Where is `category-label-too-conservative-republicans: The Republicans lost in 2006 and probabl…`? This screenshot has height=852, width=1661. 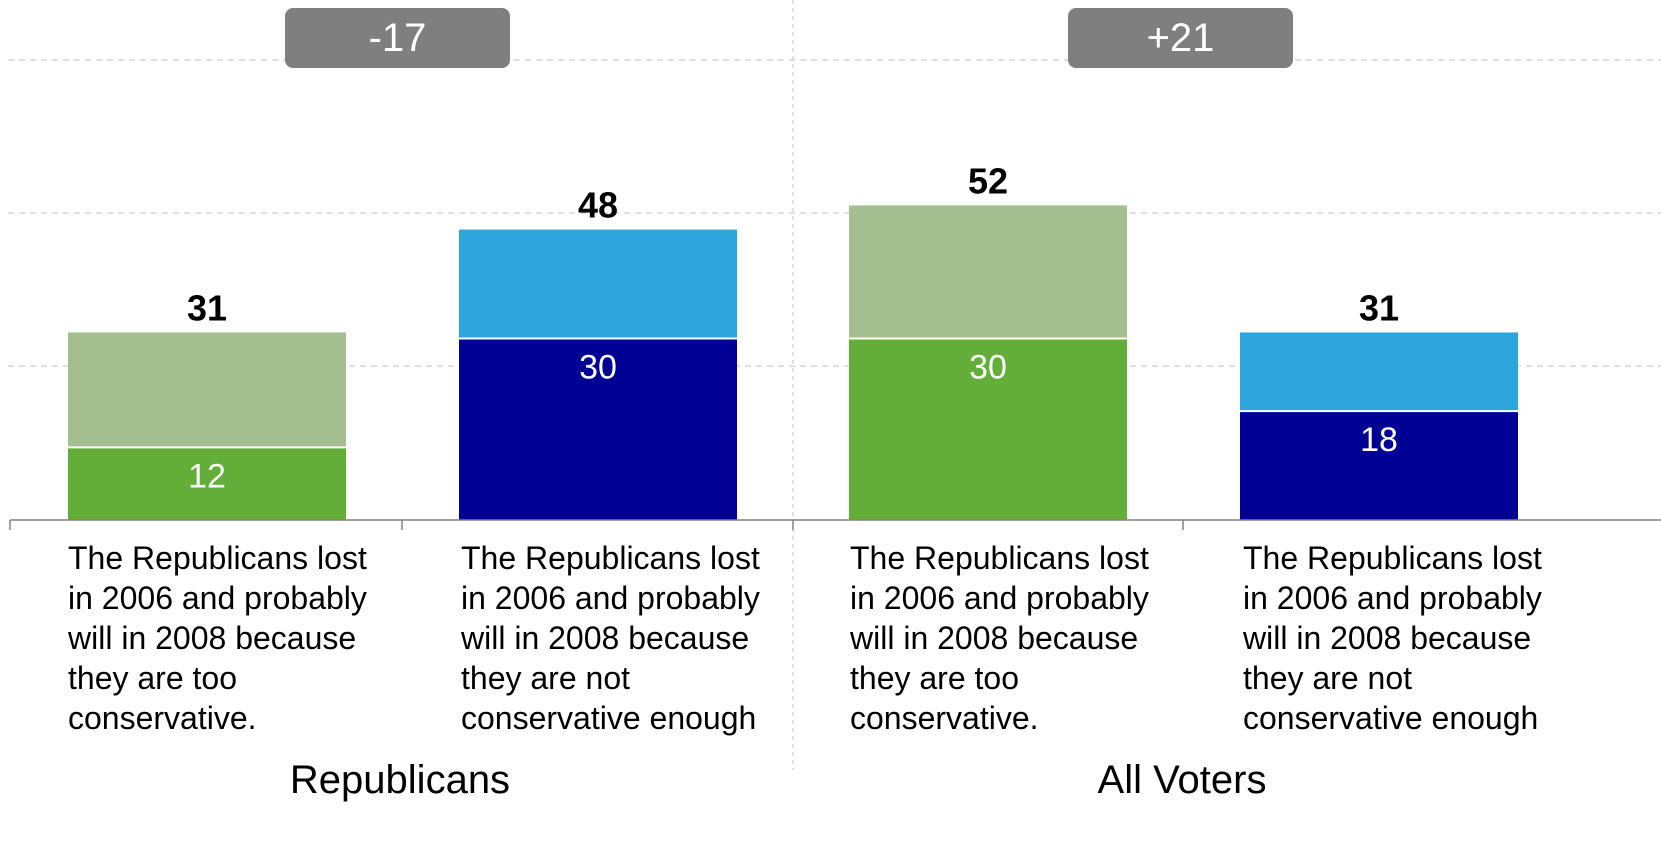 category-label-too-conservative-republicans: The Republicans lost in 2006 and probabl… is located at coordinates (217, 638).